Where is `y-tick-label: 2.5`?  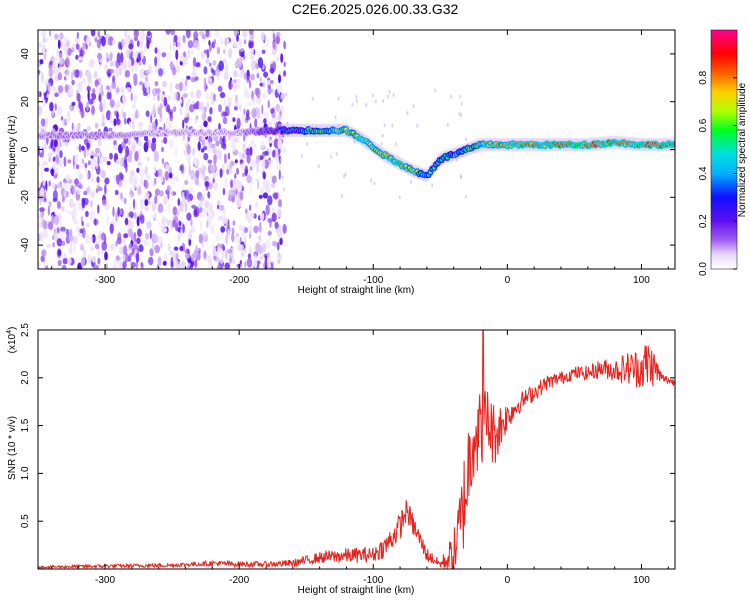 y-tick-label: 2.5 is located at coordinates (25, 330).